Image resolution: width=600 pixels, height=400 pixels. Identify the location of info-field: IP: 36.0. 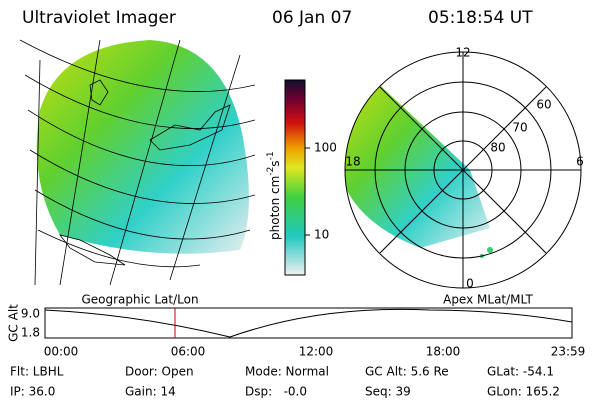
(32, 392).